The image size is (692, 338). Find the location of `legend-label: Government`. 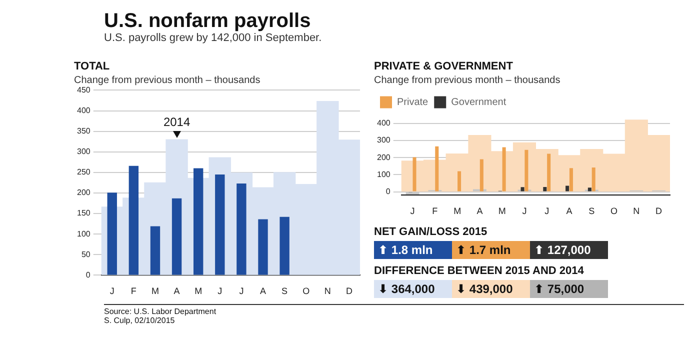

legend-label: Government is located at coordinates (478, 102).